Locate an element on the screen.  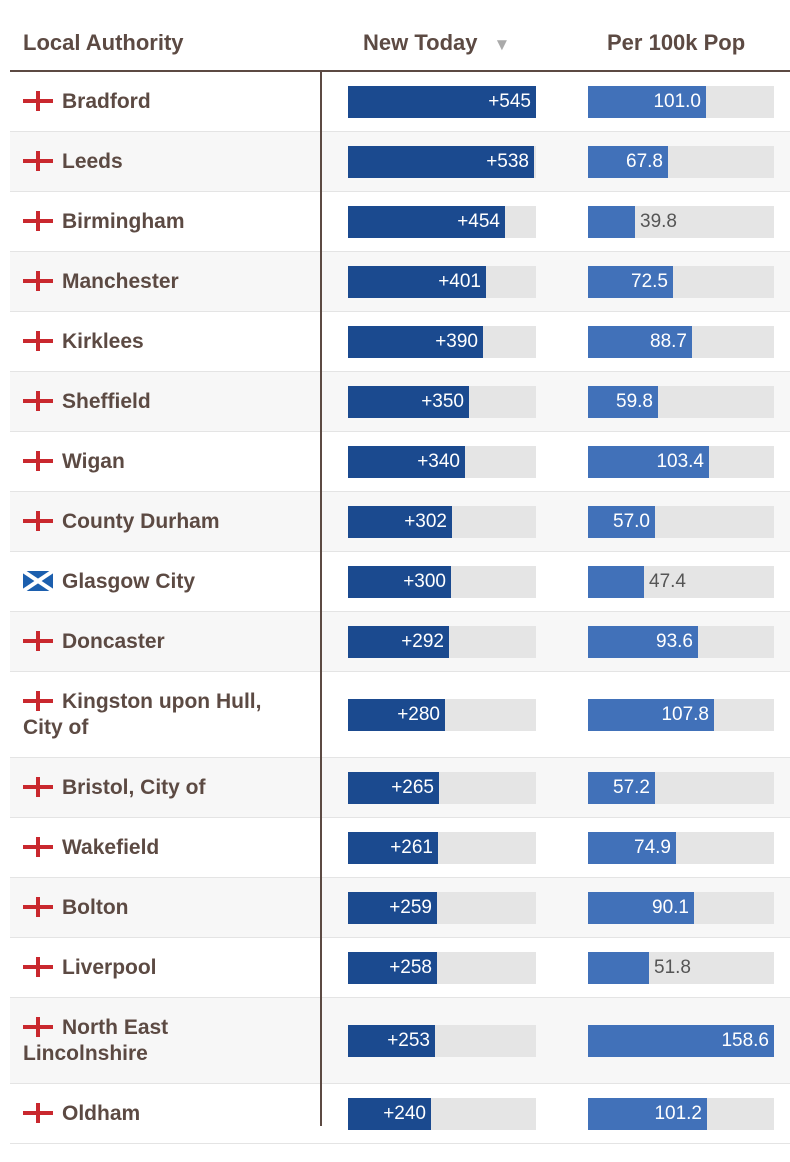
new-today-value: +302 is located at coordinates (425, 521).